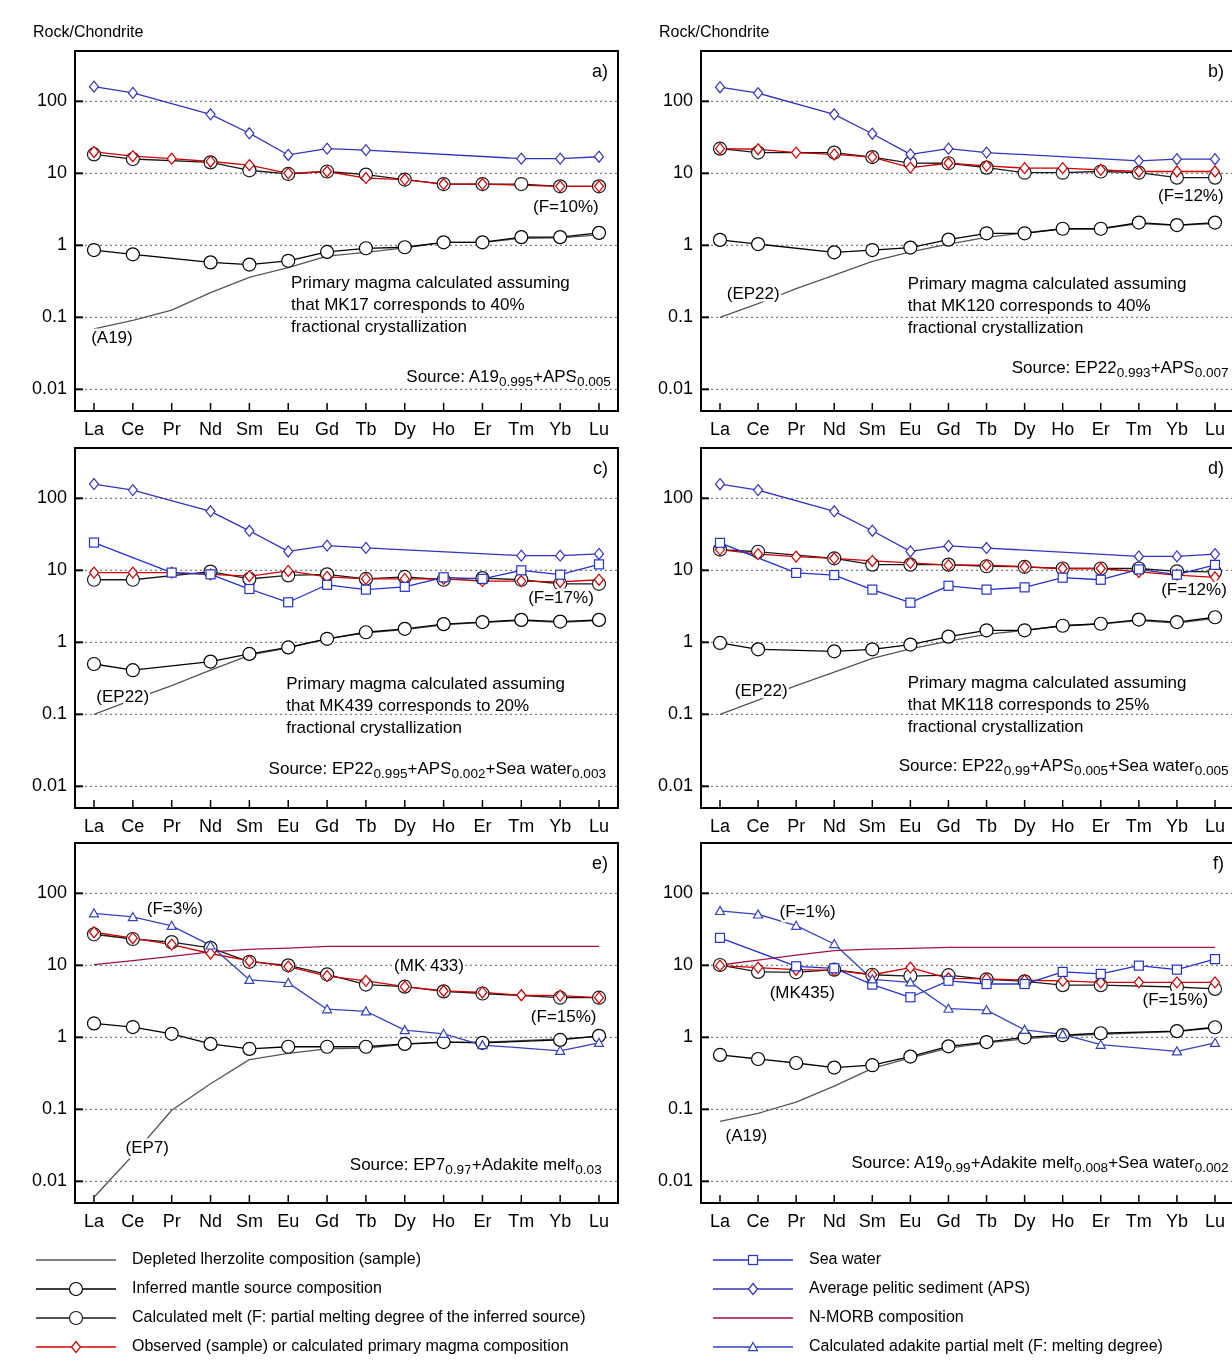 The width and height of the screenshot is (1232, 1363). What do you see at coordinates (1218, 863) in the screenshot?
I see `text: f)` at bounding box center [1218, 863].